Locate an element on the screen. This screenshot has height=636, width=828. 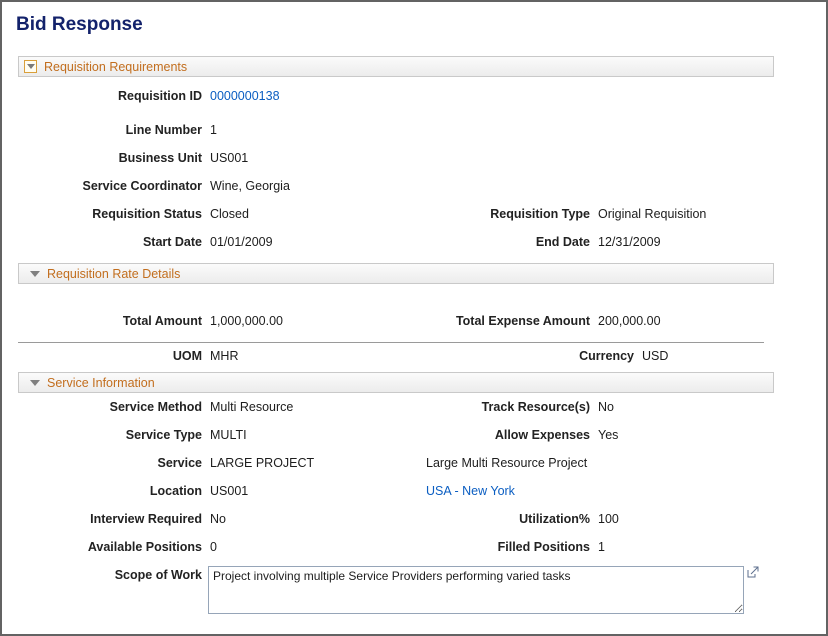
start-date-label: Start Date is located at coordinates (172, 242).